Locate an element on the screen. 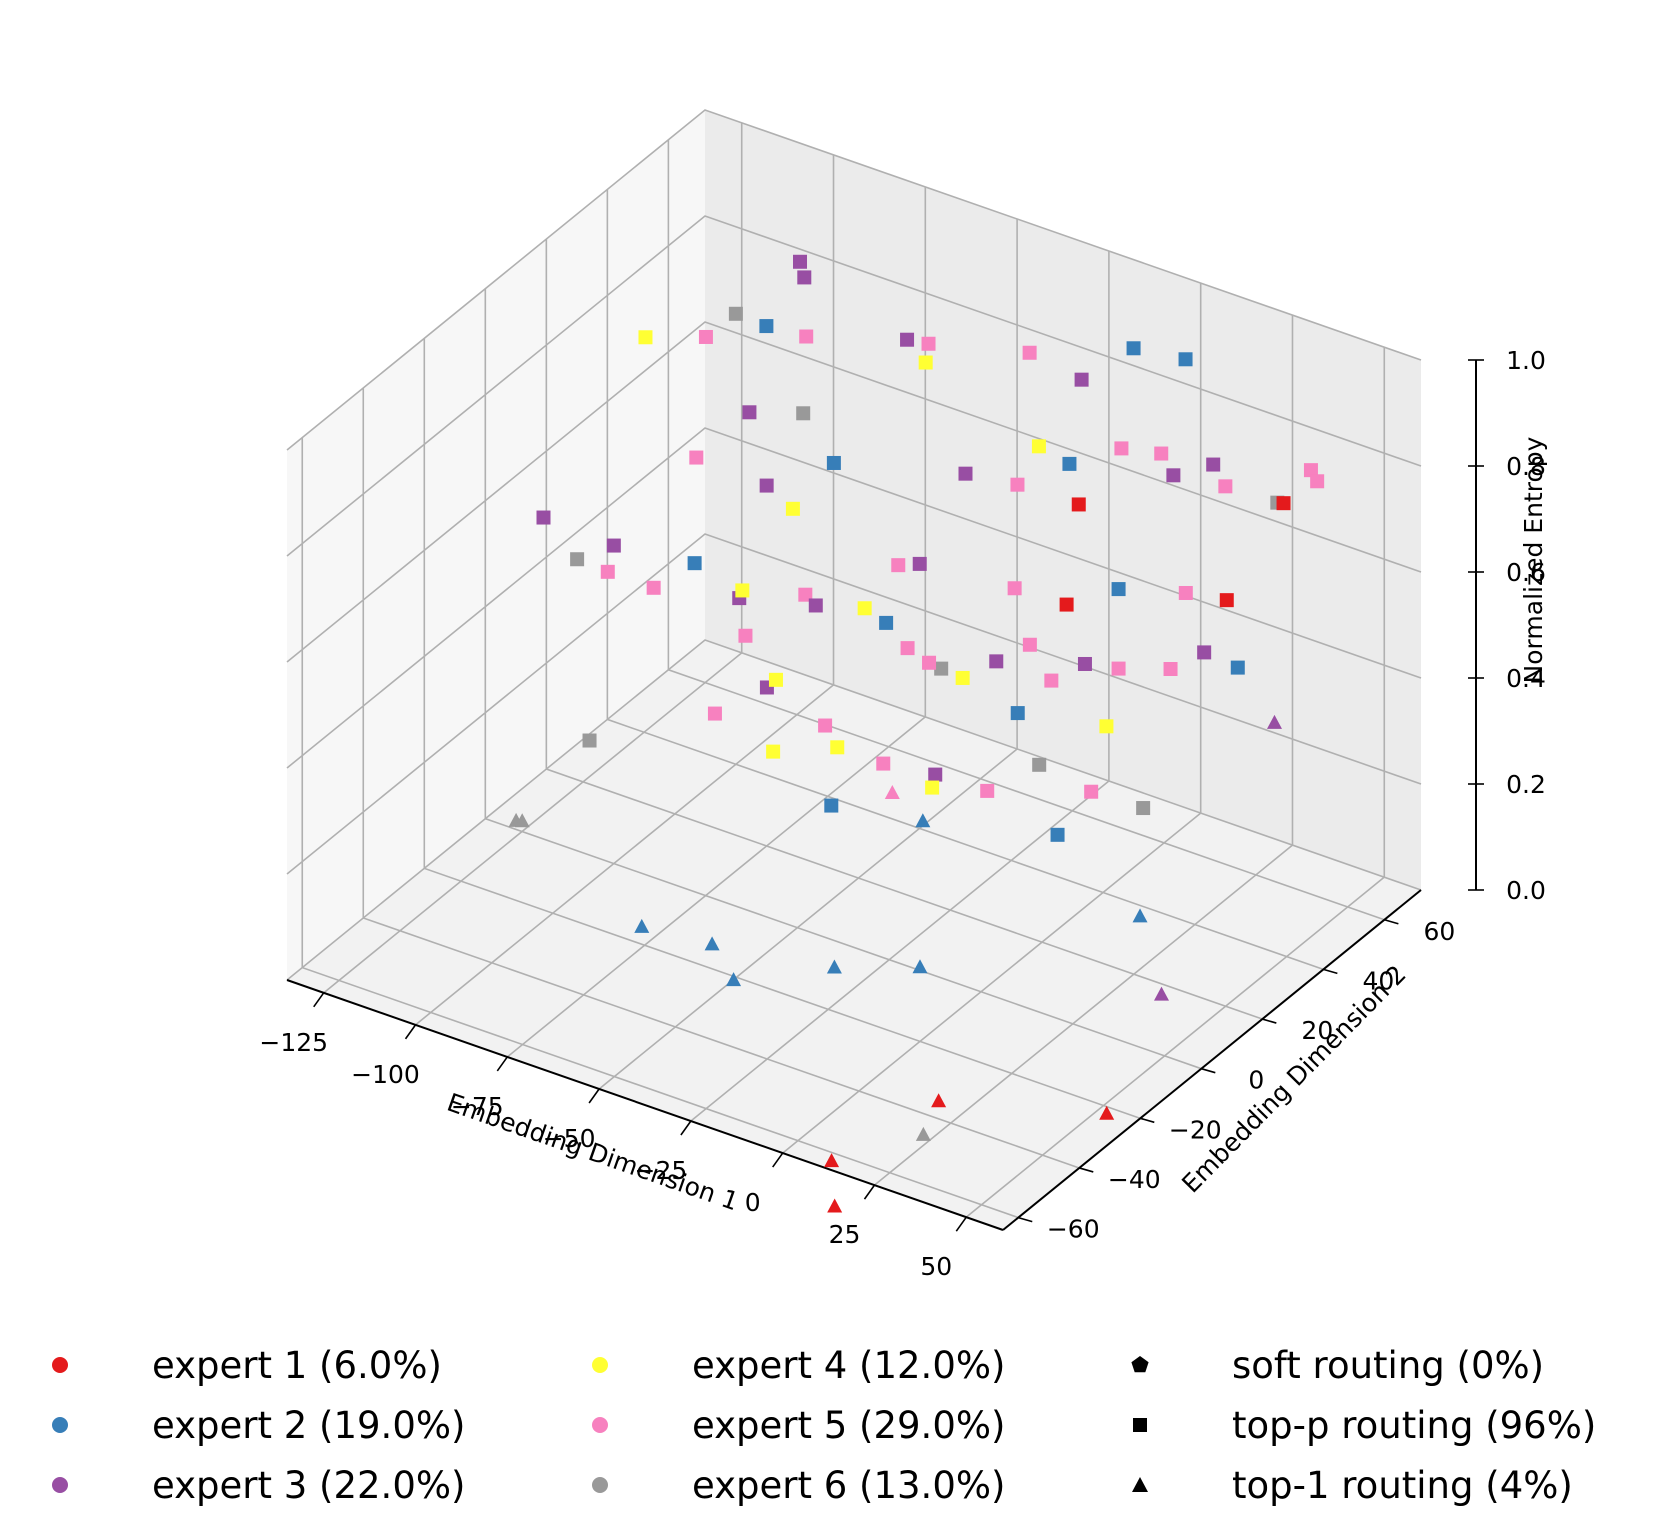 The height and width of the screenshot is (1536, 1661). legend-item-top-1-routing: top-1 routing (4%) is located at coordinates (1358, 1485).